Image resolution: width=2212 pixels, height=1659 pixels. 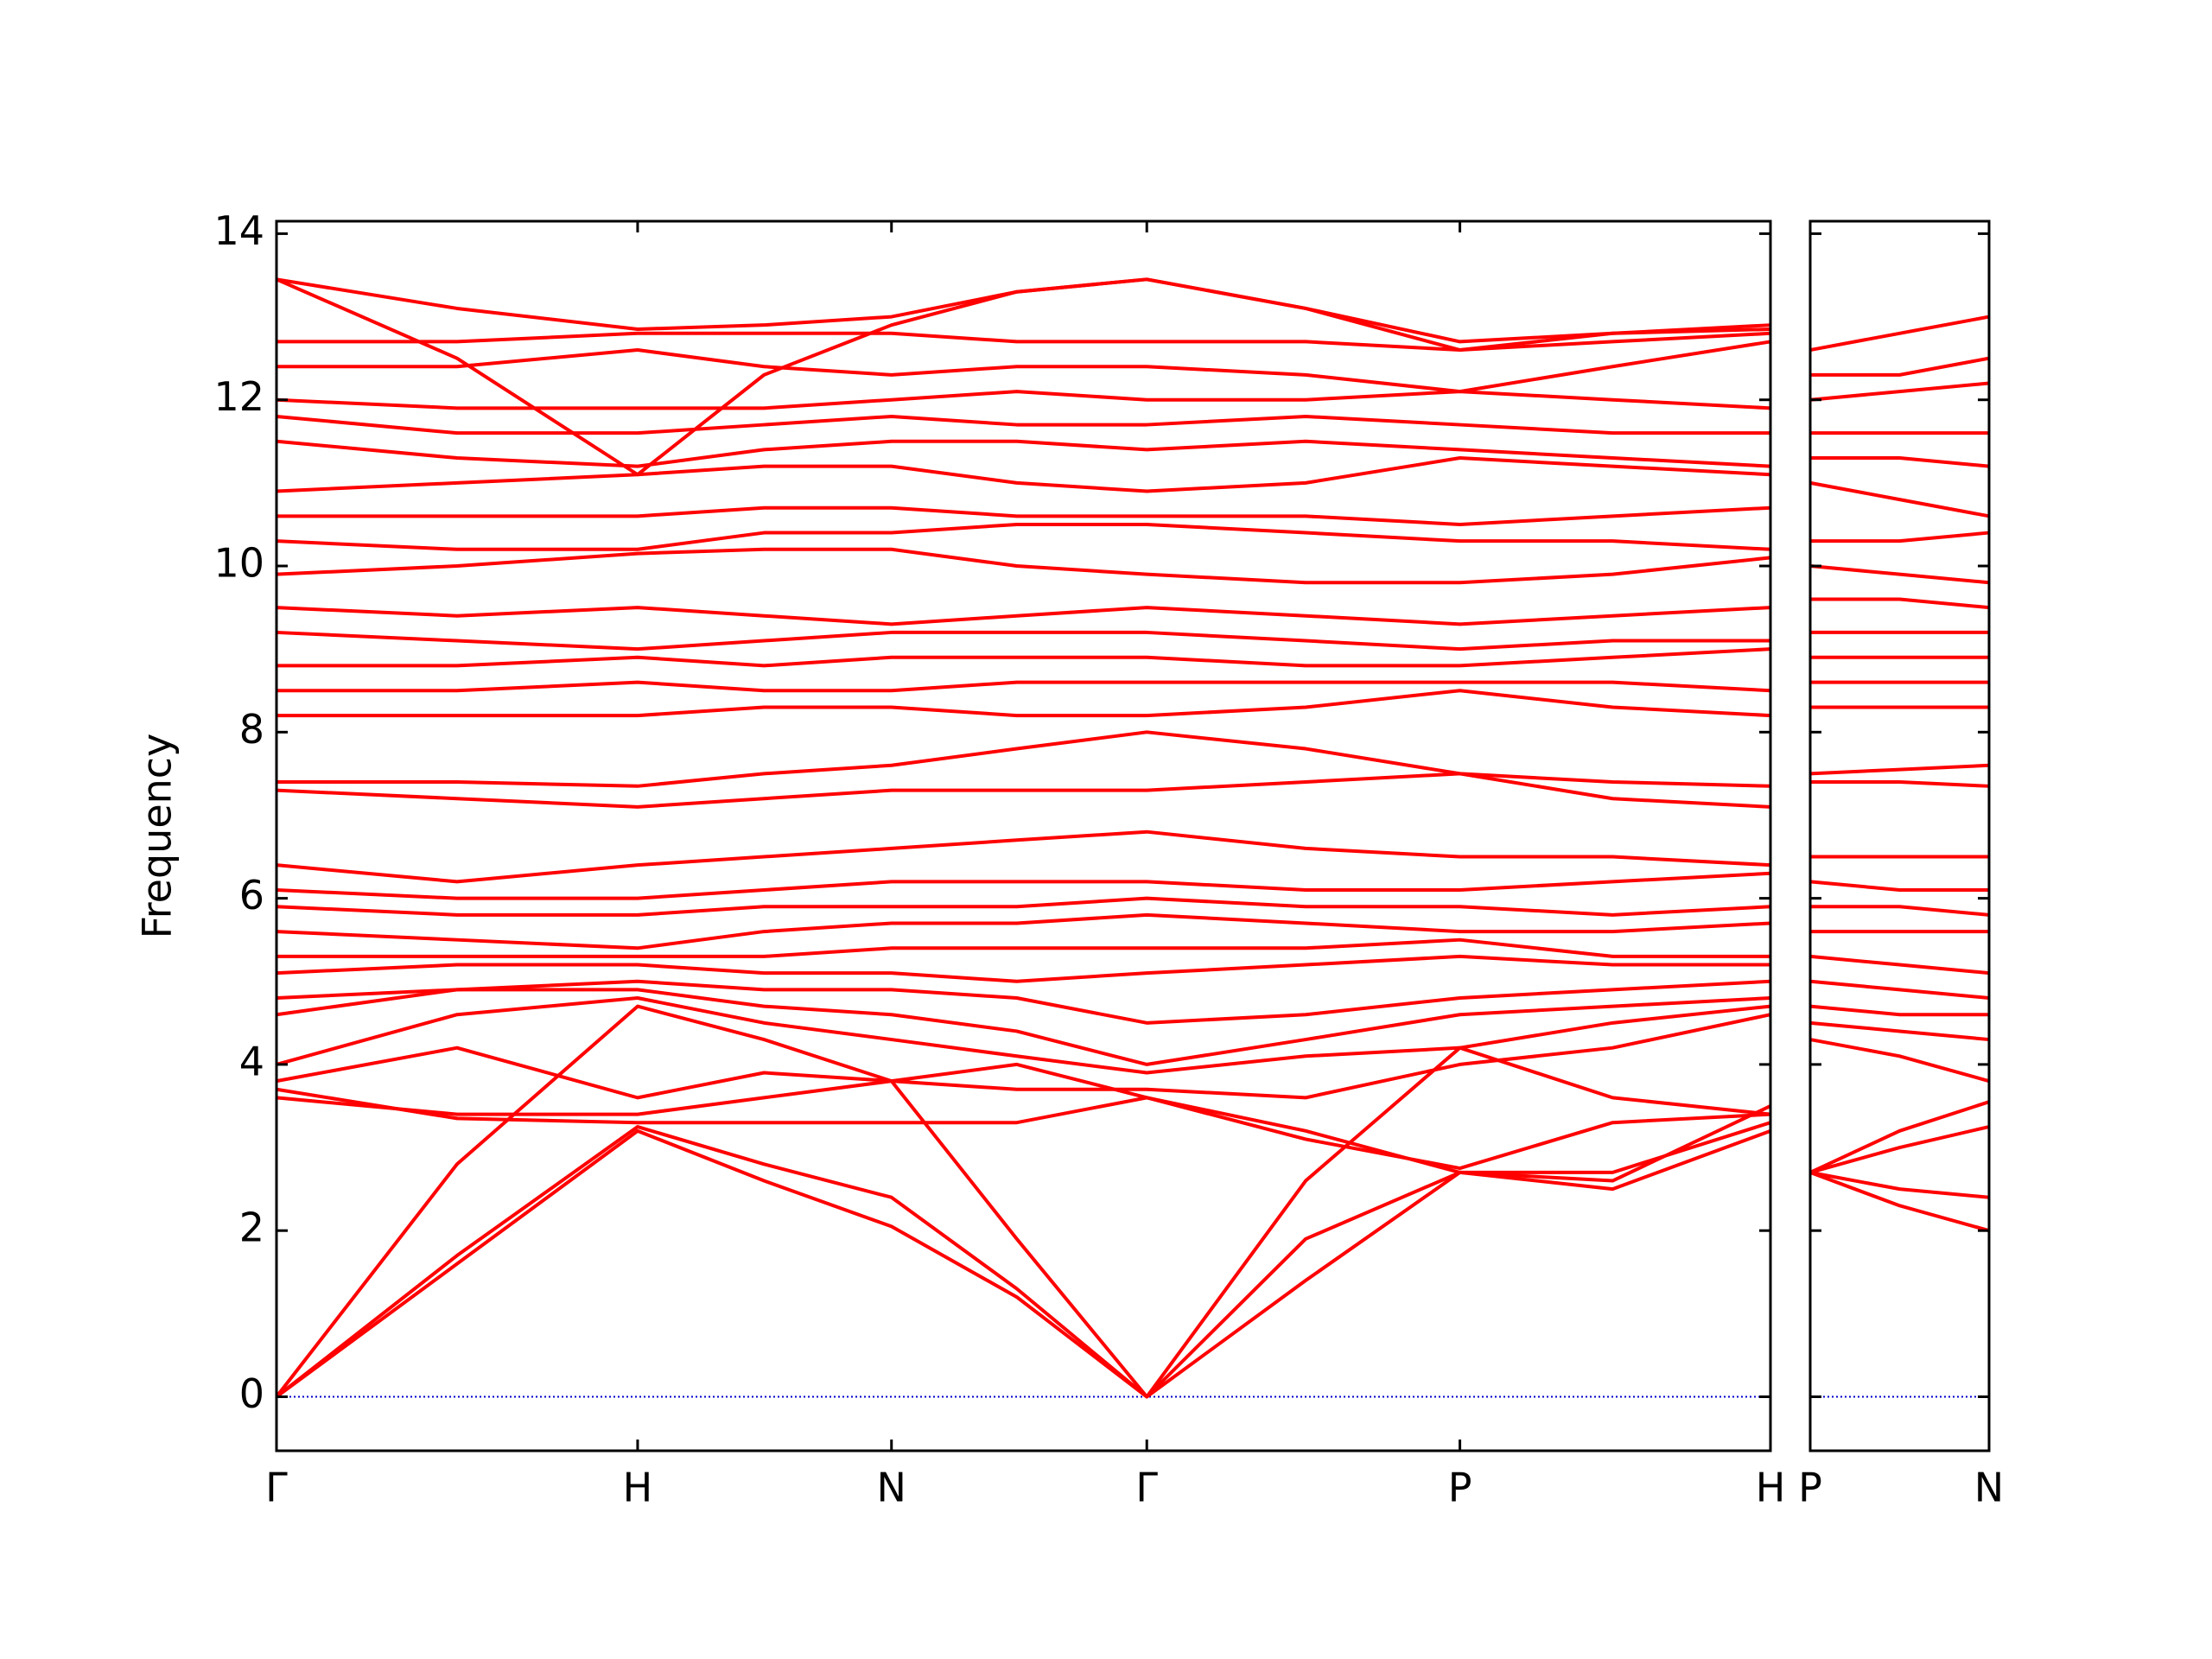 What do you see at coordinates (238, 563) in the screenshot?
I see `y-tick-label: 10` at bounding box center [238, 563].